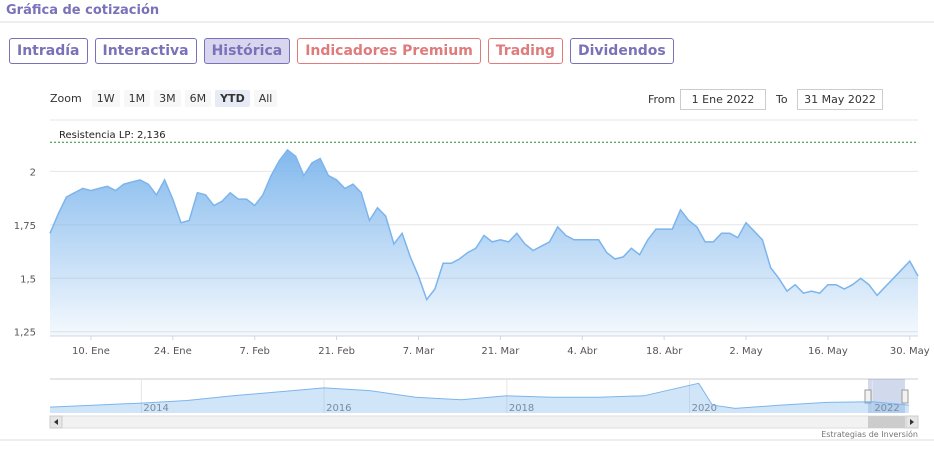 This screenshot has width=934, height=450. What do you see at coordinates (265, 98) in the screenshot?
I see `range-button: All` at bounding box center [265, 98].